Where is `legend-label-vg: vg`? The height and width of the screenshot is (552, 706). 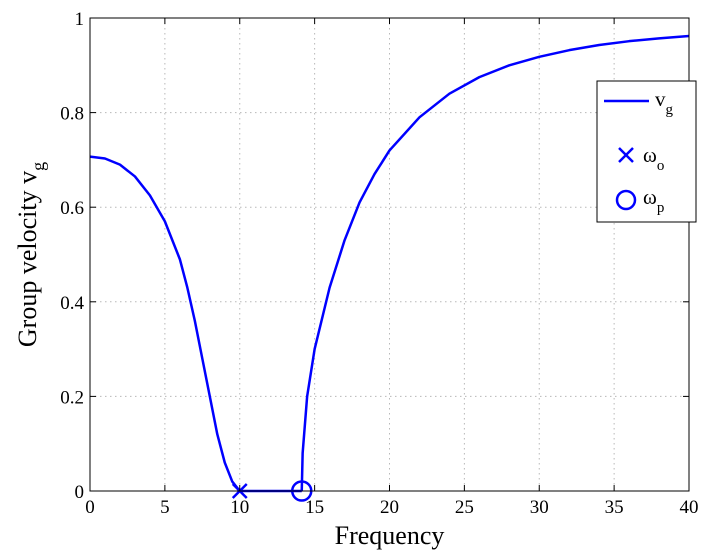 legend-label-vg: vg is located at coordinates (664, 102).